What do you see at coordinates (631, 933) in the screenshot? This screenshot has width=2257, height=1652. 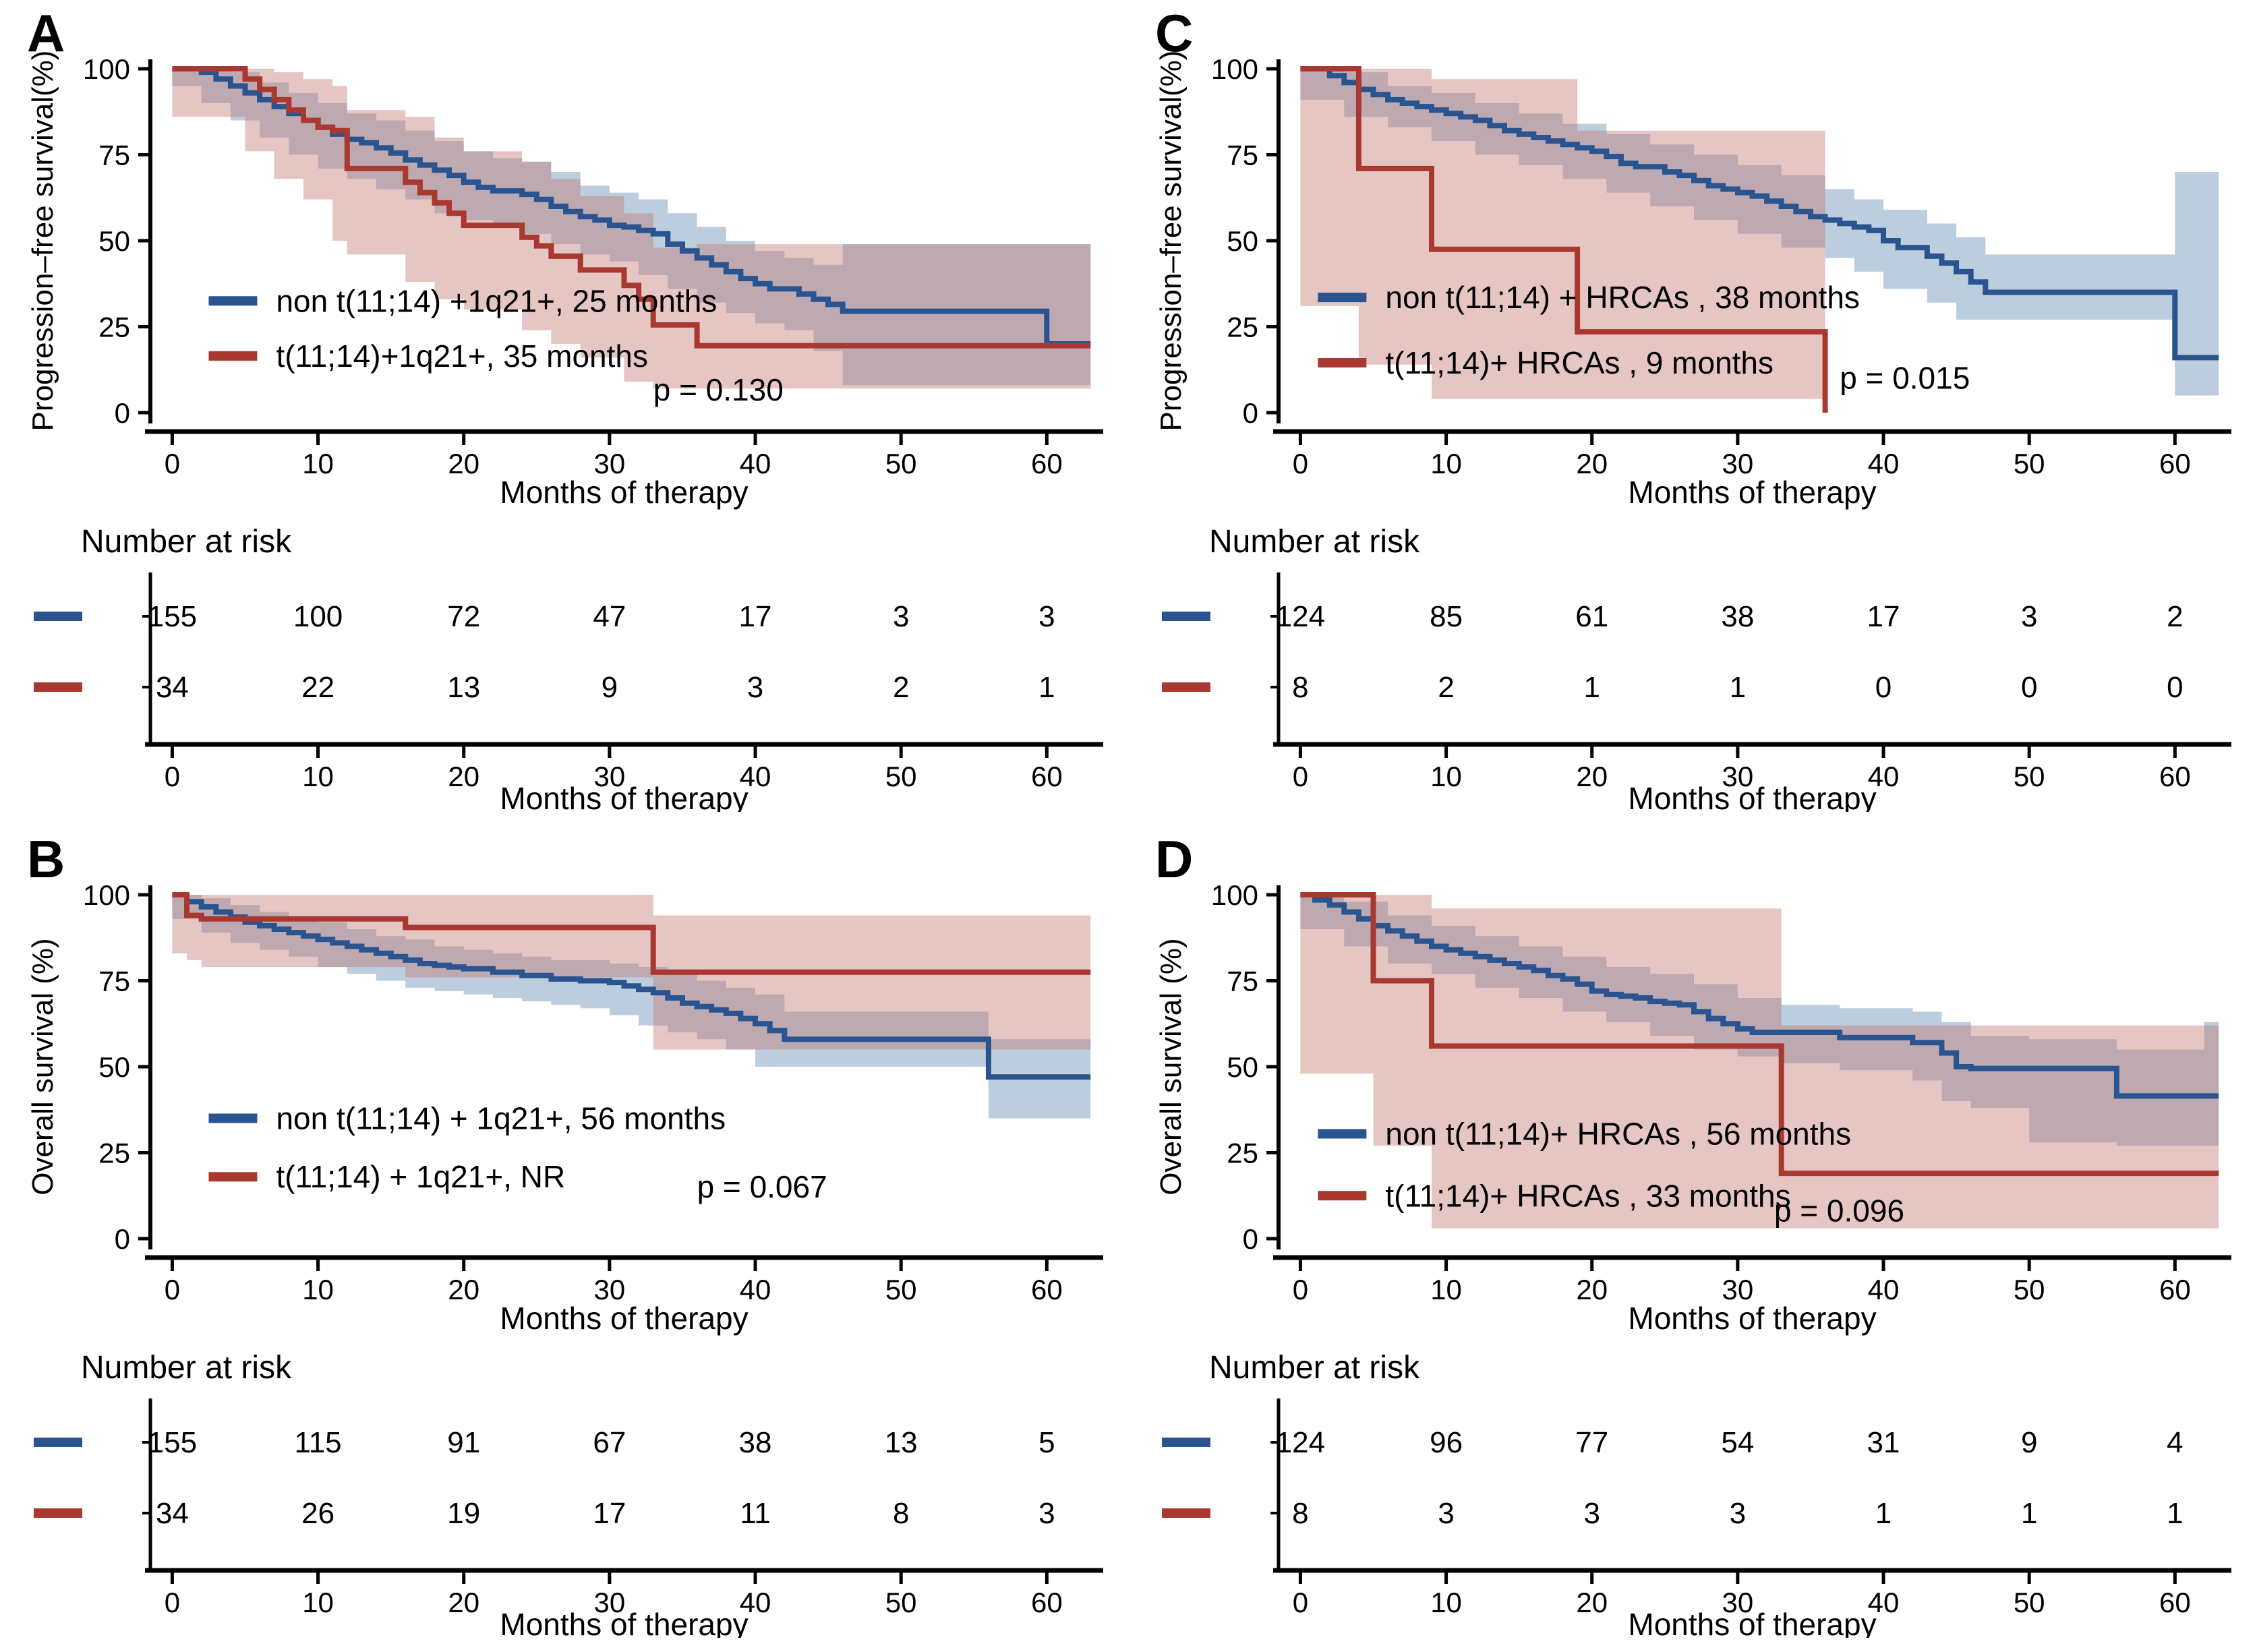 I see `km-curve-B-red` at bounding box center [631, 933].